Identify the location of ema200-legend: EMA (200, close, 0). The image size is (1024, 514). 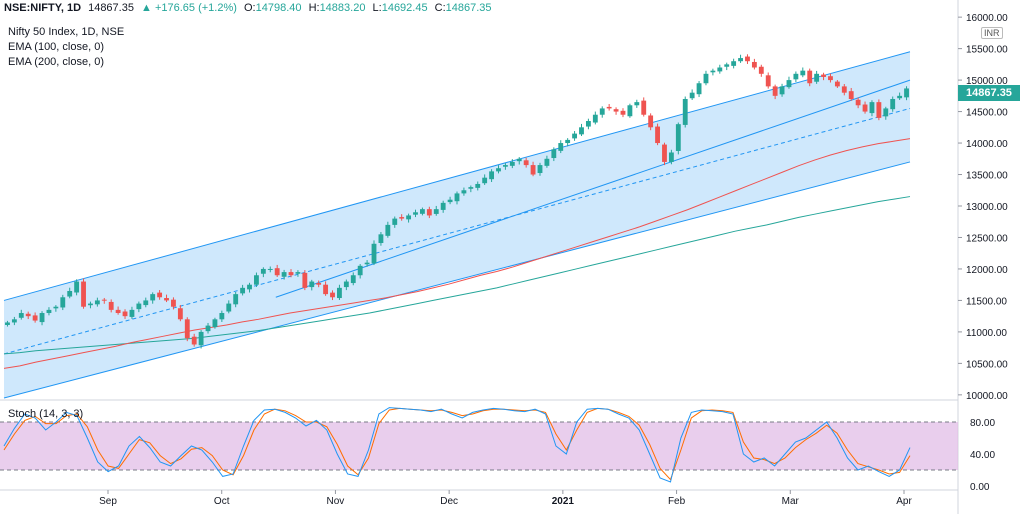
(56, 62).